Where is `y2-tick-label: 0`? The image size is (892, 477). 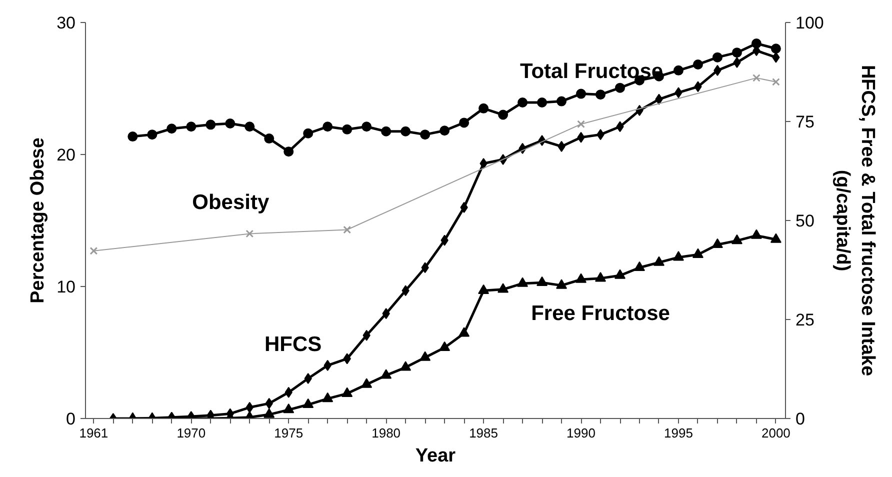
y2-tick-label: 0 is located at coordinates (800, 419).